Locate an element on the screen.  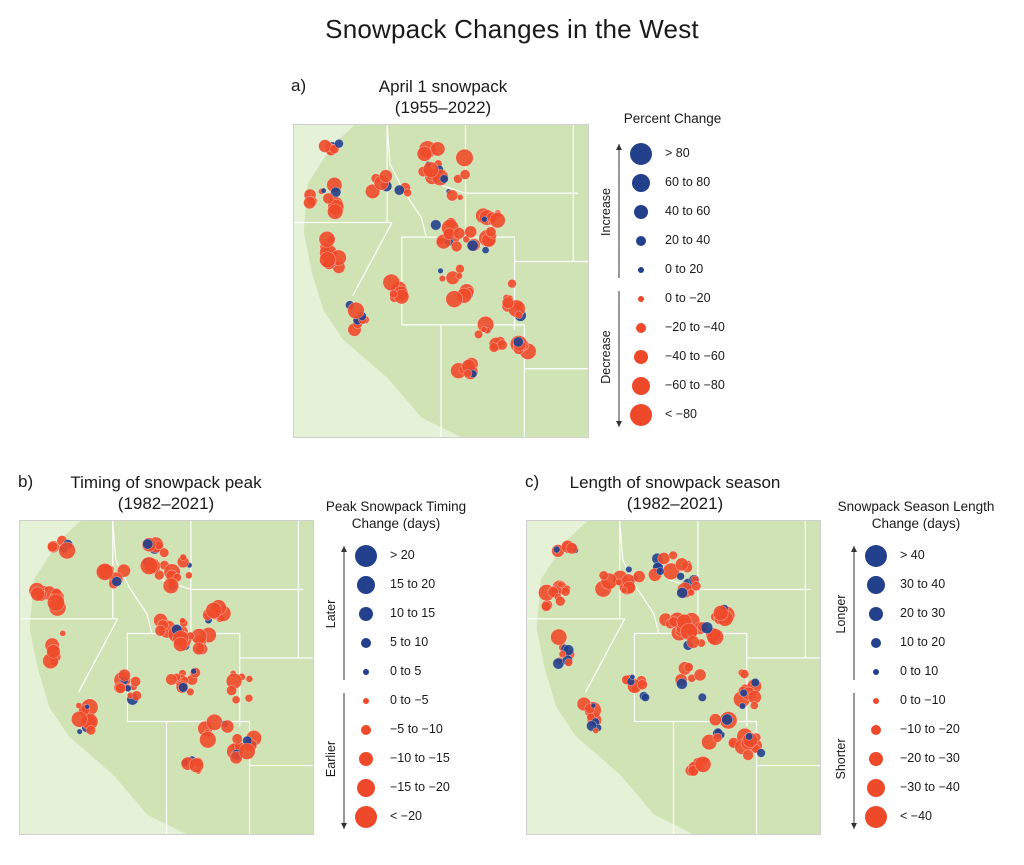
panel-c-title-line2: (1982–2021) is located at coordinates (675, 503).